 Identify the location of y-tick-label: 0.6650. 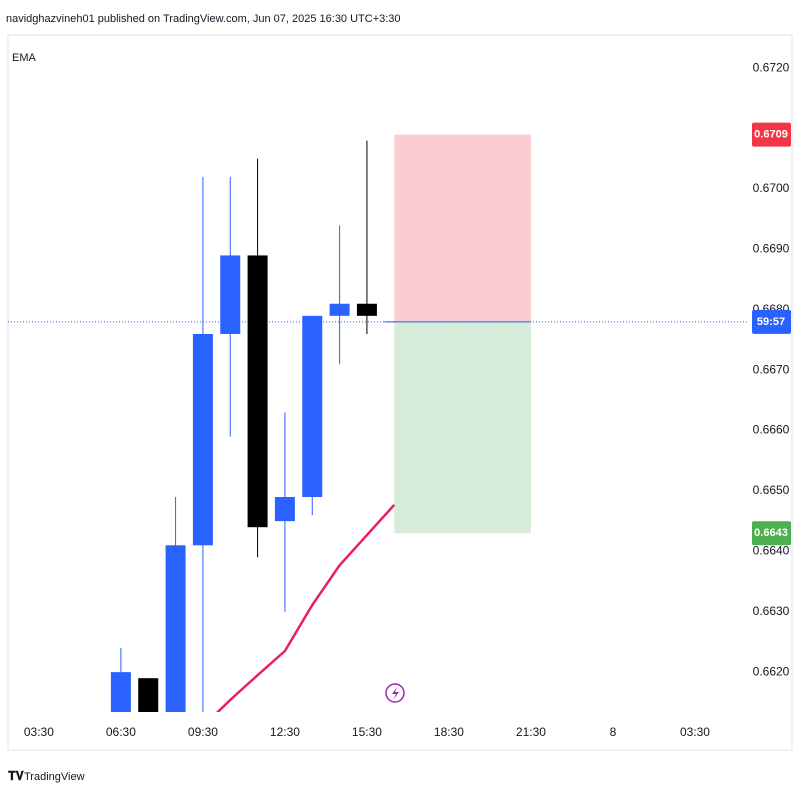
(771, 490).